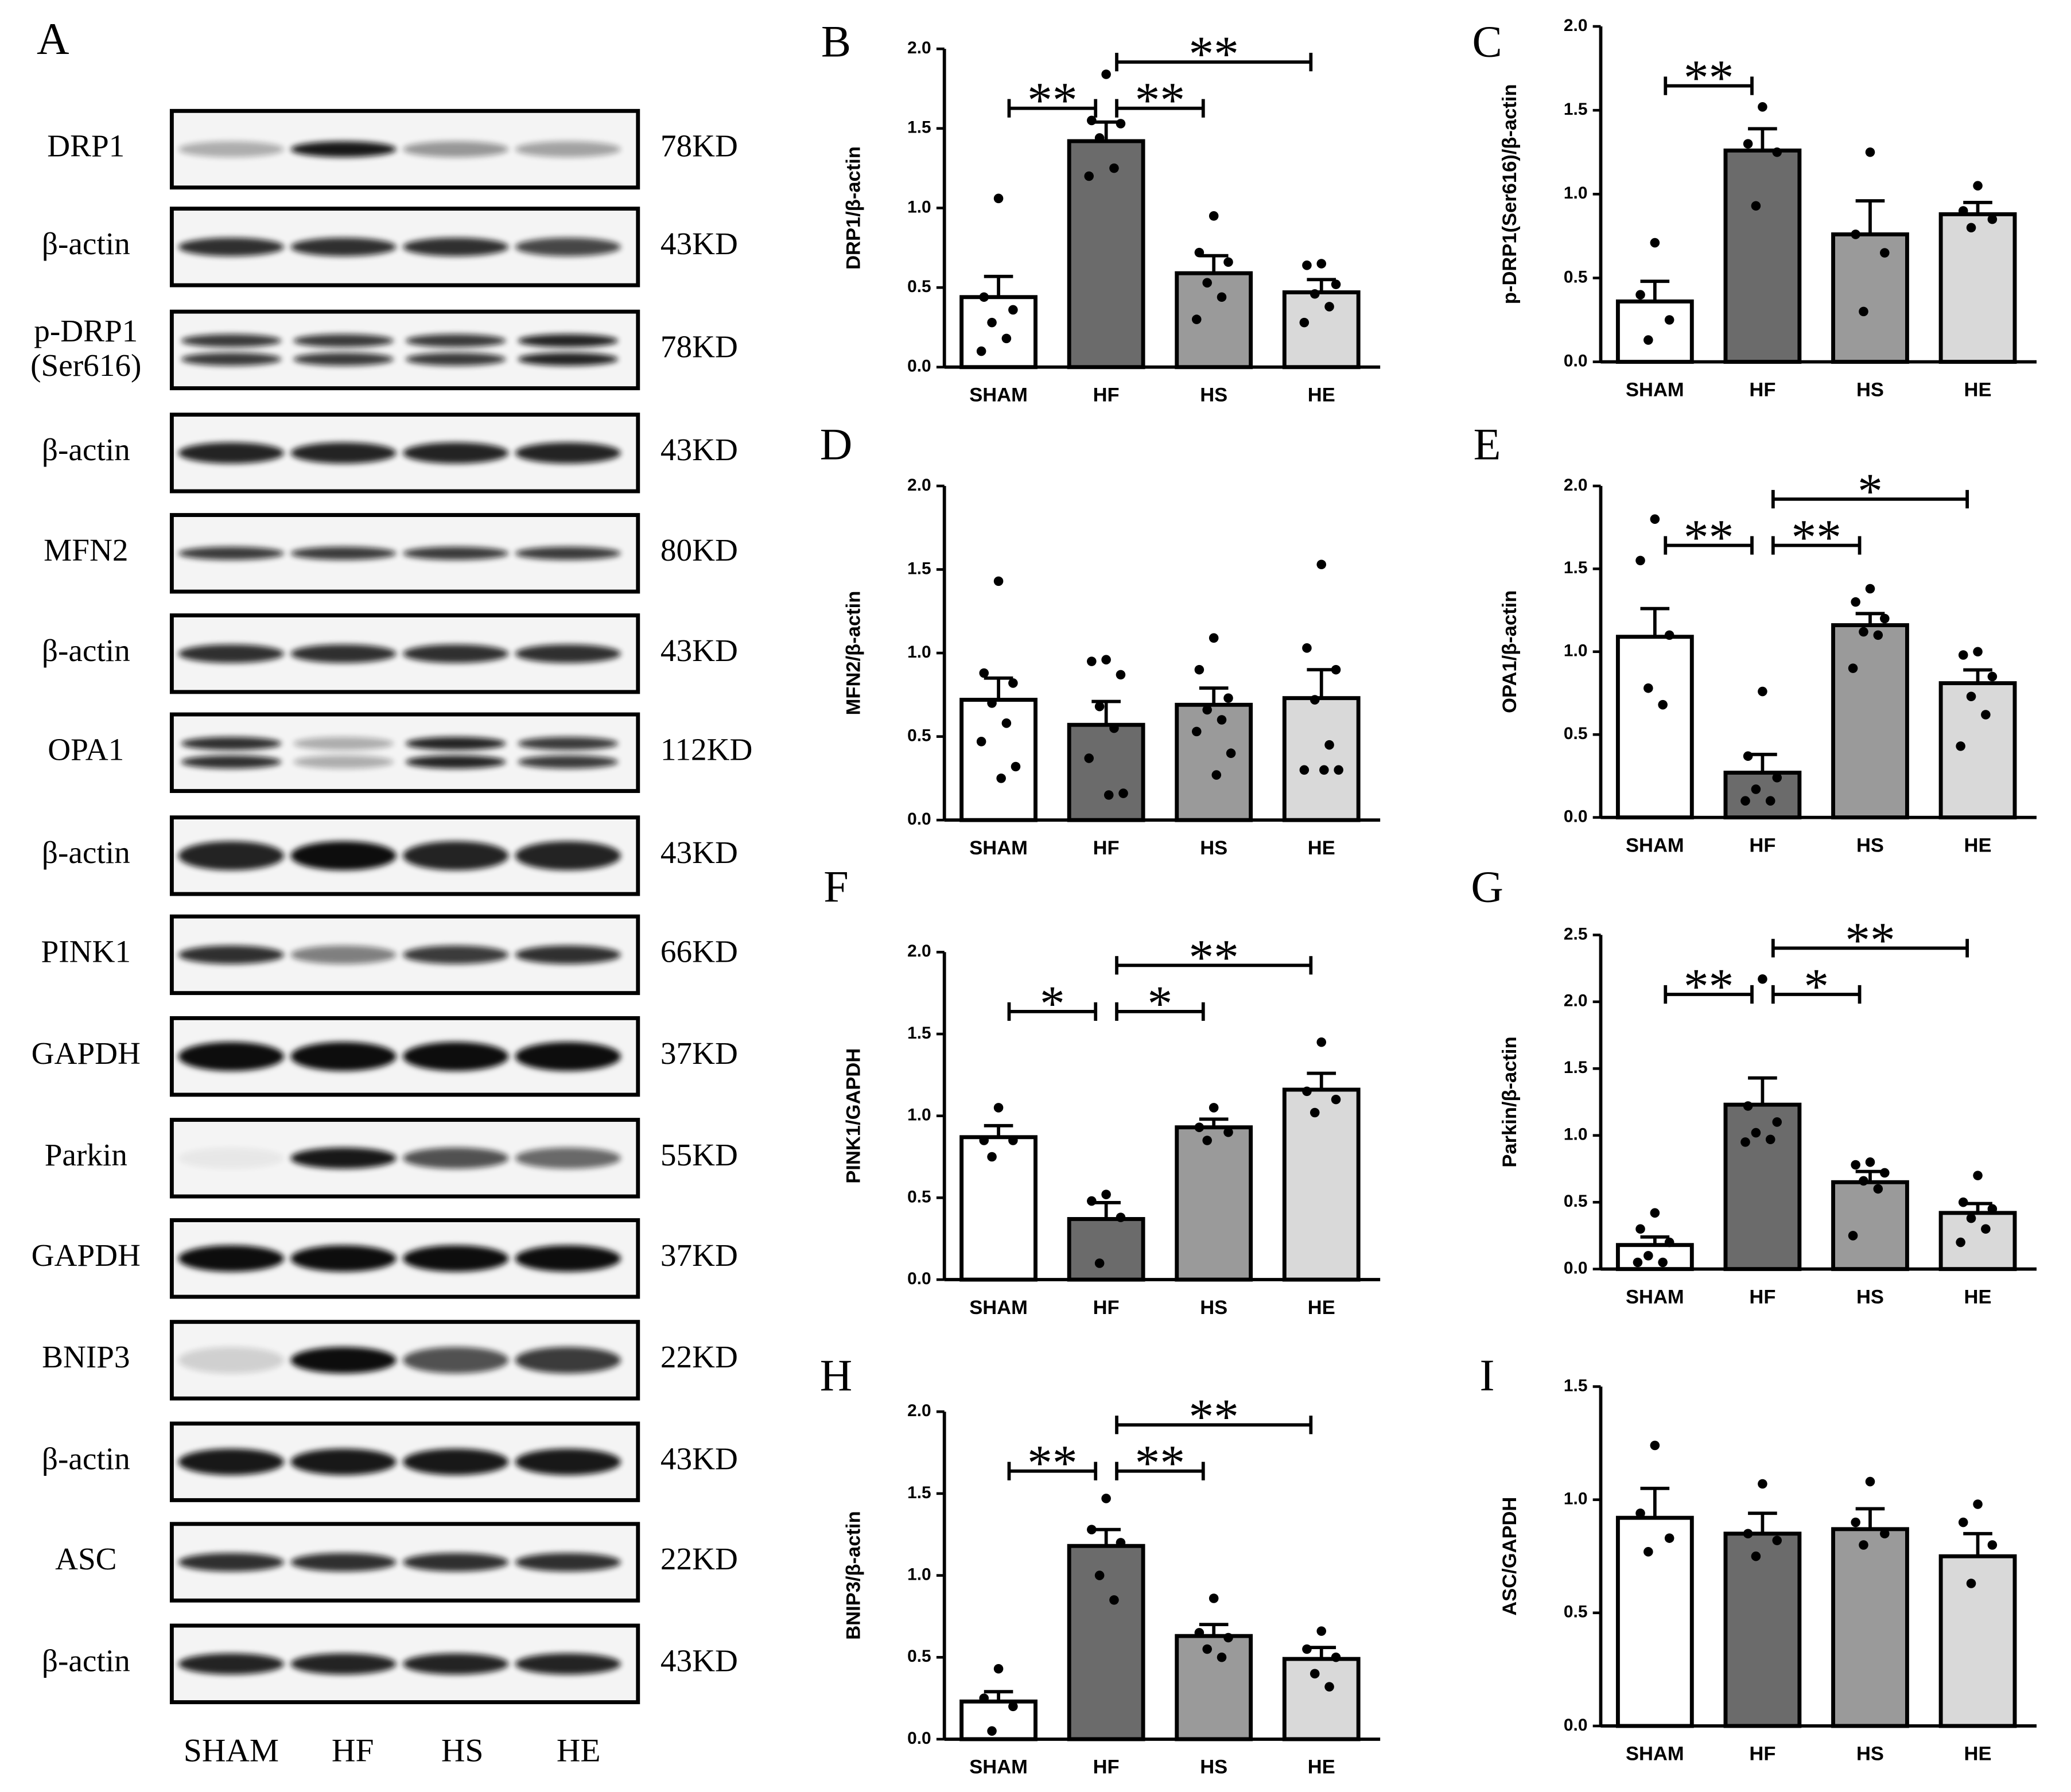 This screenshot has height=1792, width=2071. Describe the element at coordinates (1510, 195) in the screenshot. I see `y-axis-label: p-DRP1(Ser616)/β-actin` at that location.